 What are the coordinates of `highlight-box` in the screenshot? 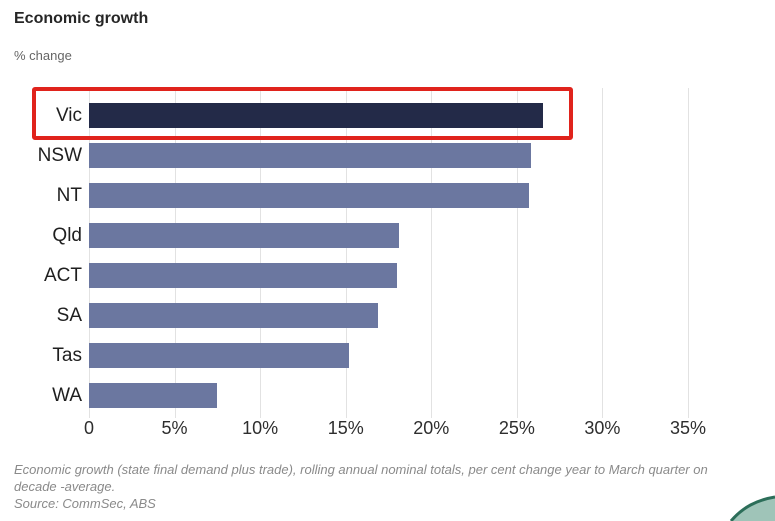 It's located at (302, 113).